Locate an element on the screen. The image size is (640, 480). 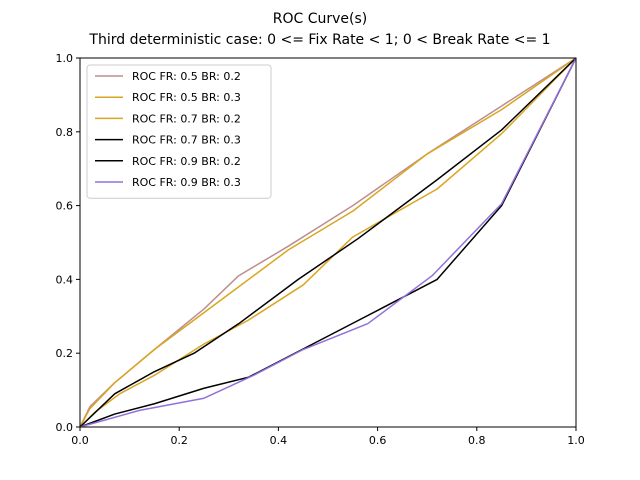
y-tick-label: 0.0 is located at coordinates (65, 427).